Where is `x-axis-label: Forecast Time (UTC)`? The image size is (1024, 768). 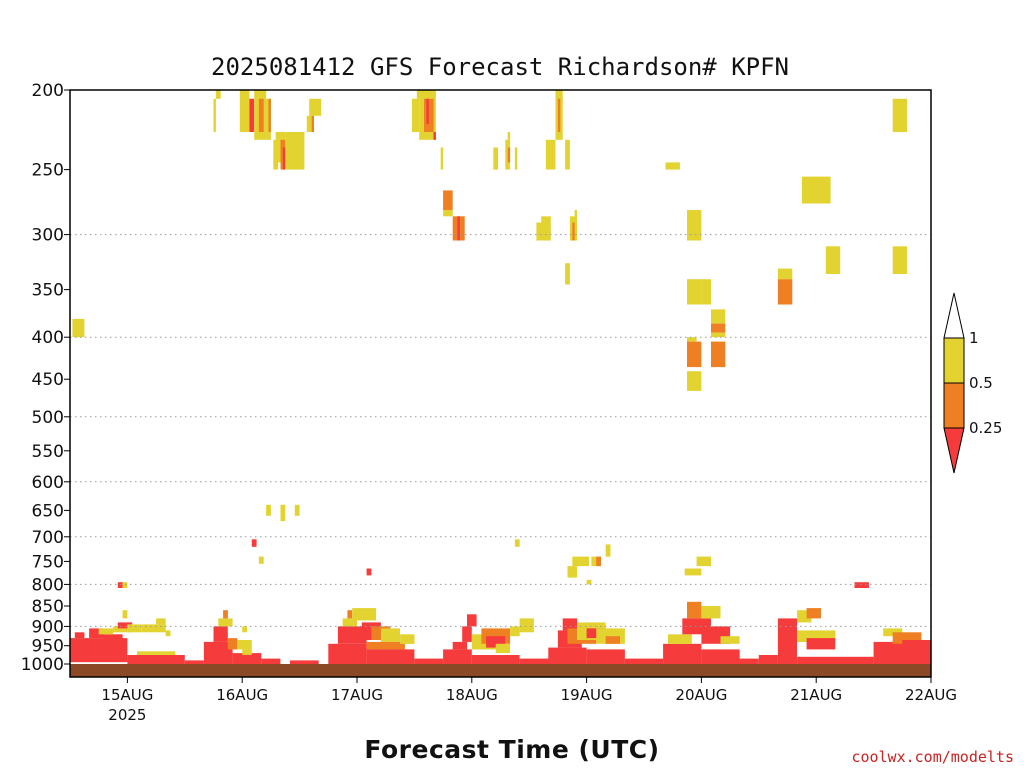
x-axis-label: Forecast Time (UTC) is located at coordinates (511, 749).